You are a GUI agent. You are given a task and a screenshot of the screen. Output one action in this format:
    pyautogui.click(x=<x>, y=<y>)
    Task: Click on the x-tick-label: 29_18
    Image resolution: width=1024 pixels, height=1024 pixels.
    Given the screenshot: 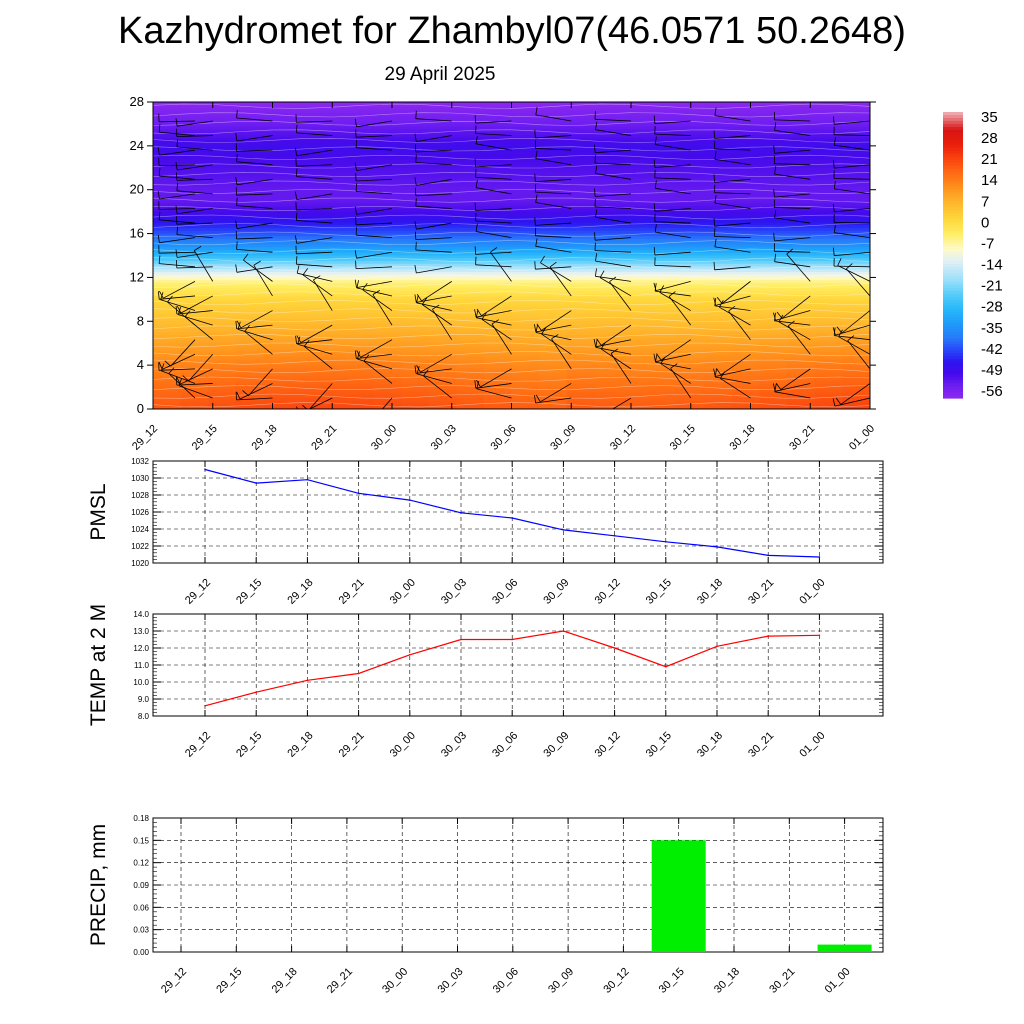 What is the action you would take?
    pyautogui.click(x=300, y=592)
    